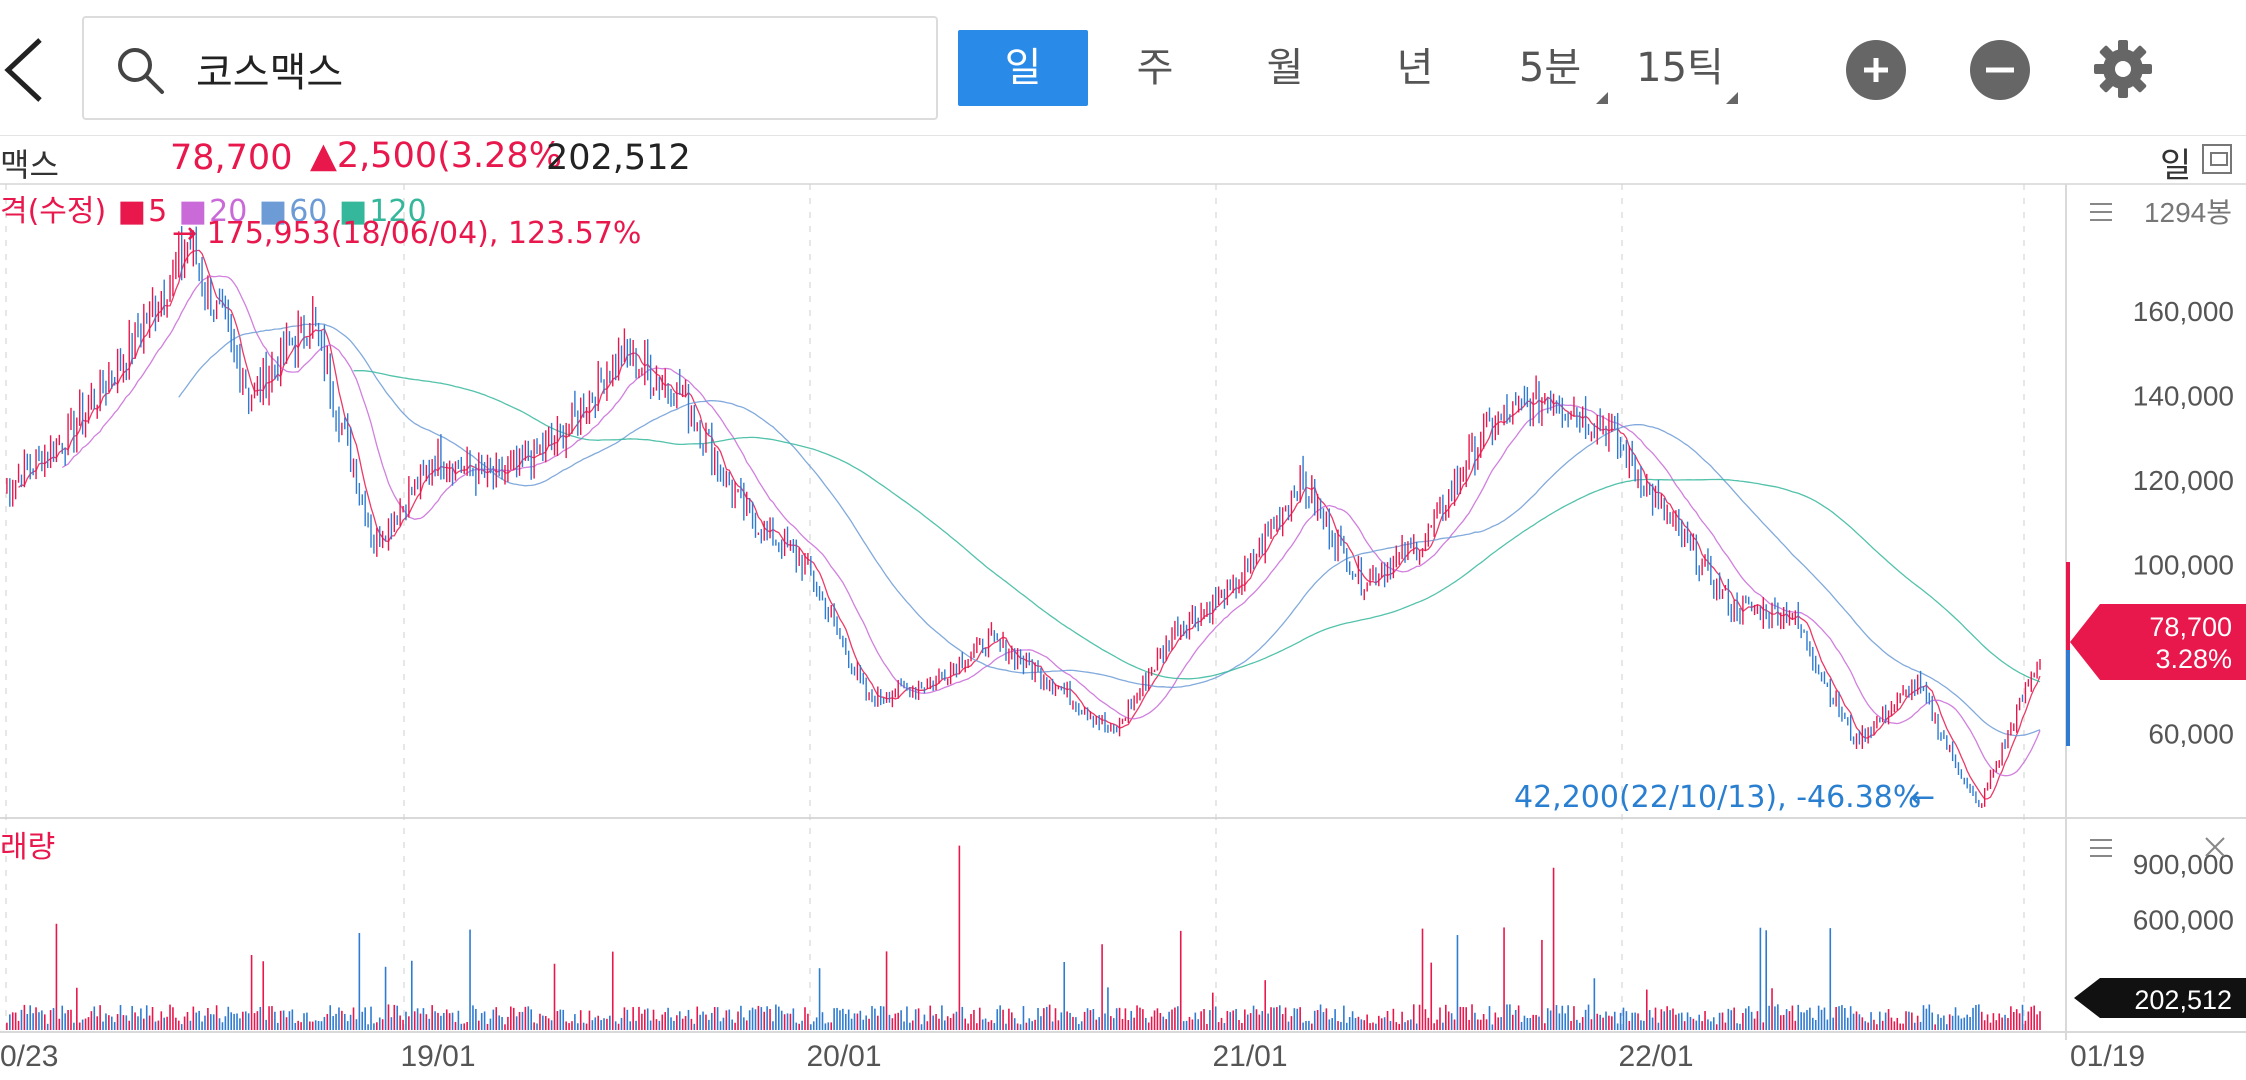 The height and width of the screenshot is (1080, 2246). Describe the element at coordinates (2190, 627) in the screenshot. I see `current-price-flag-value: 78,700` at that location.